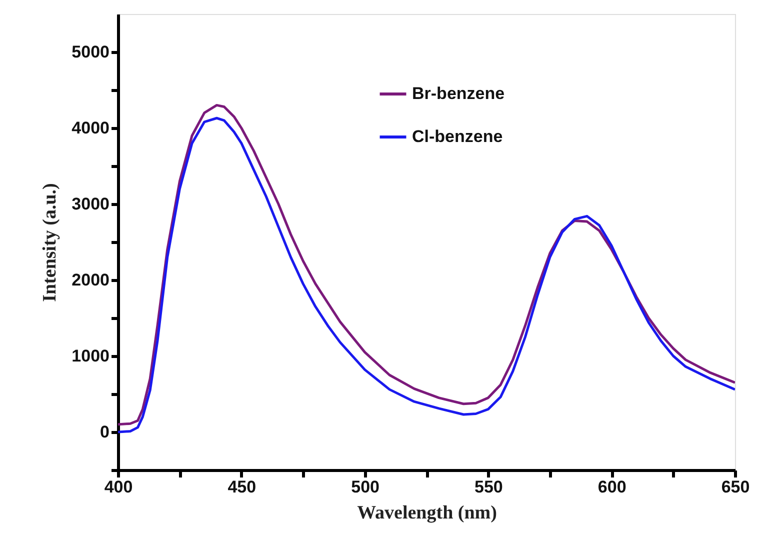 Image resolution: width=759 pixels, height=546 pixels. Describe the element at coordinates (427, 513) in the screenshot. I see `x-axis-title: Wavelength (nm)` at that location.